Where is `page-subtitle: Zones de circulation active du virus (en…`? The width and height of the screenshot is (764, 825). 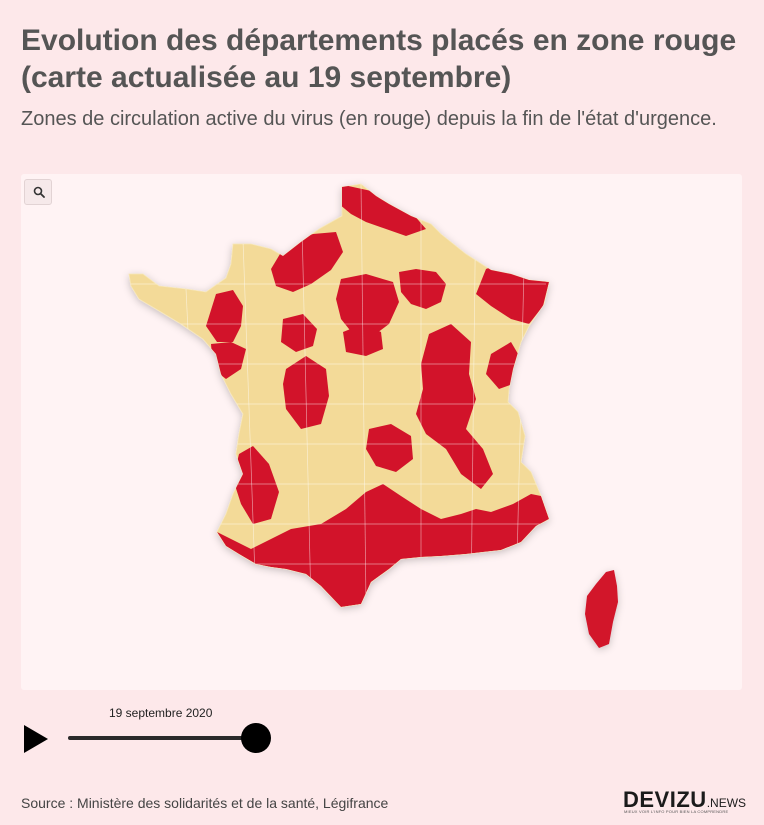 page-subtitle: Zones de circulation active du virus (en… is located at coordinates (369, 119).